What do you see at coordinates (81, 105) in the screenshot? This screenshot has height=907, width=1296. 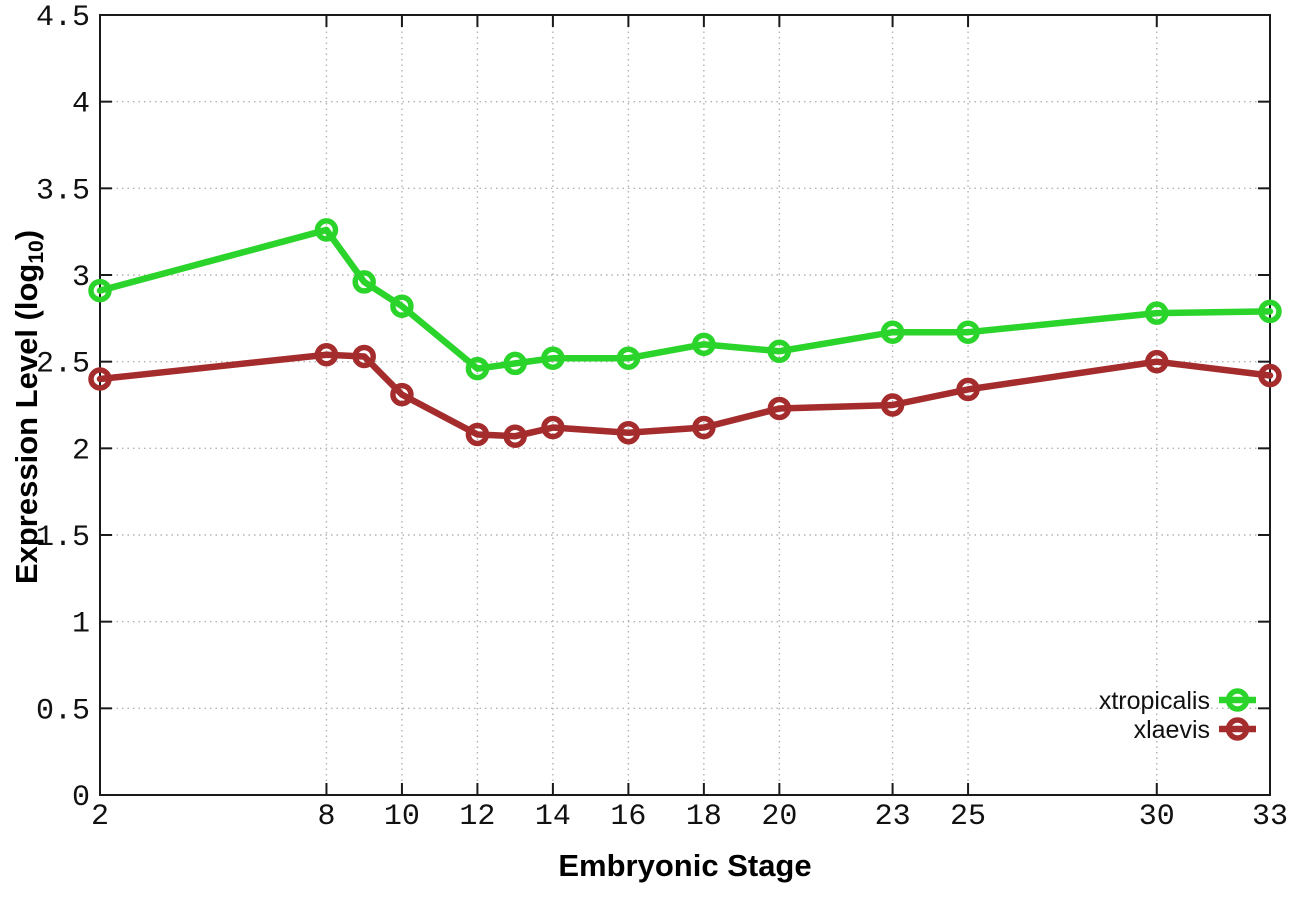 I see `y-tick-label: 4` at bounding box center [81, 105].